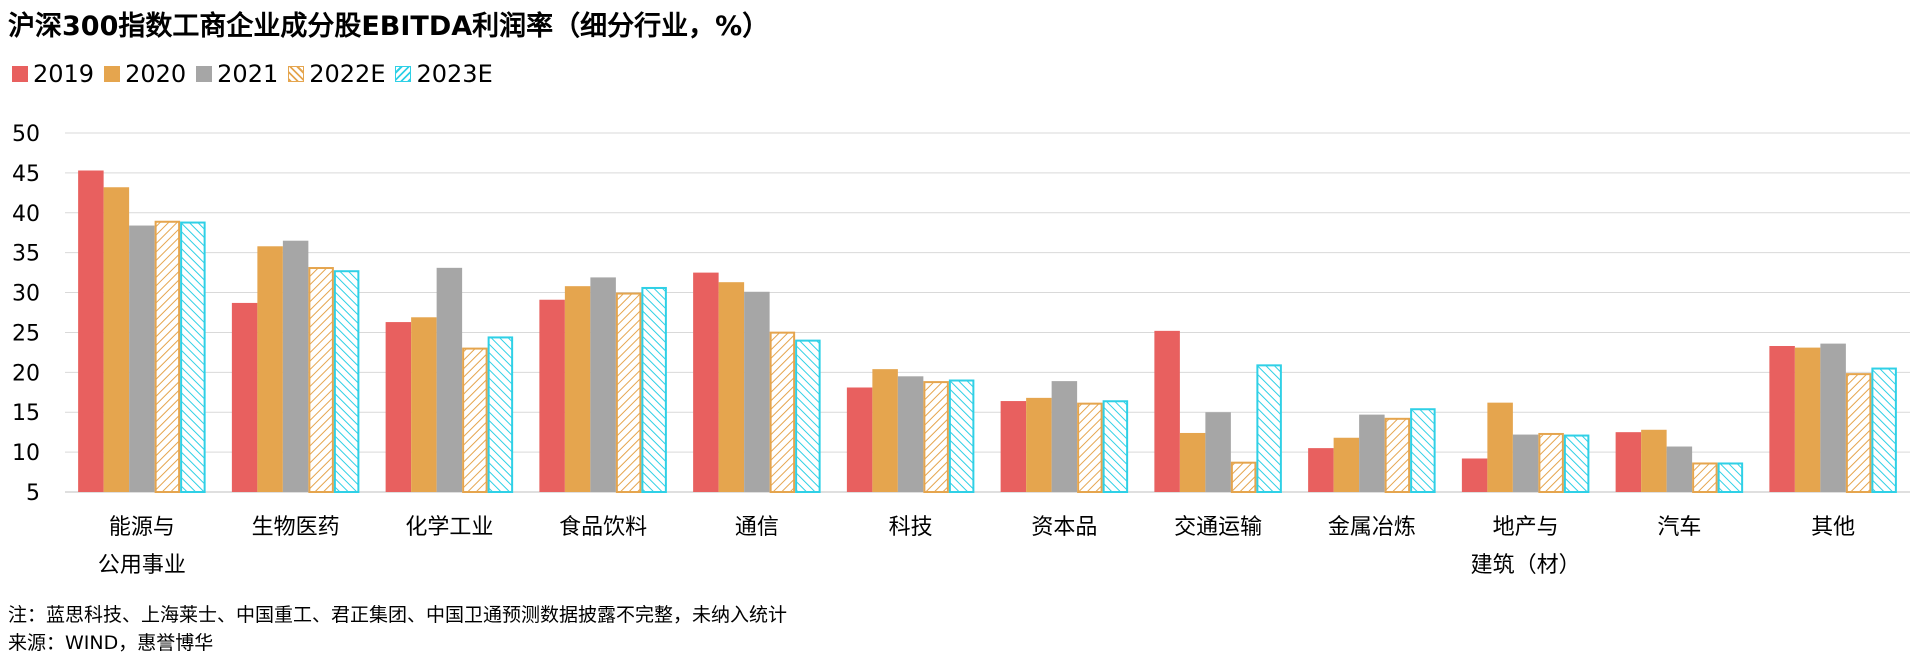 This screenshot has width=1919, height=655. I want to click on x-tick-label: 汽车, so click(1679, 527).